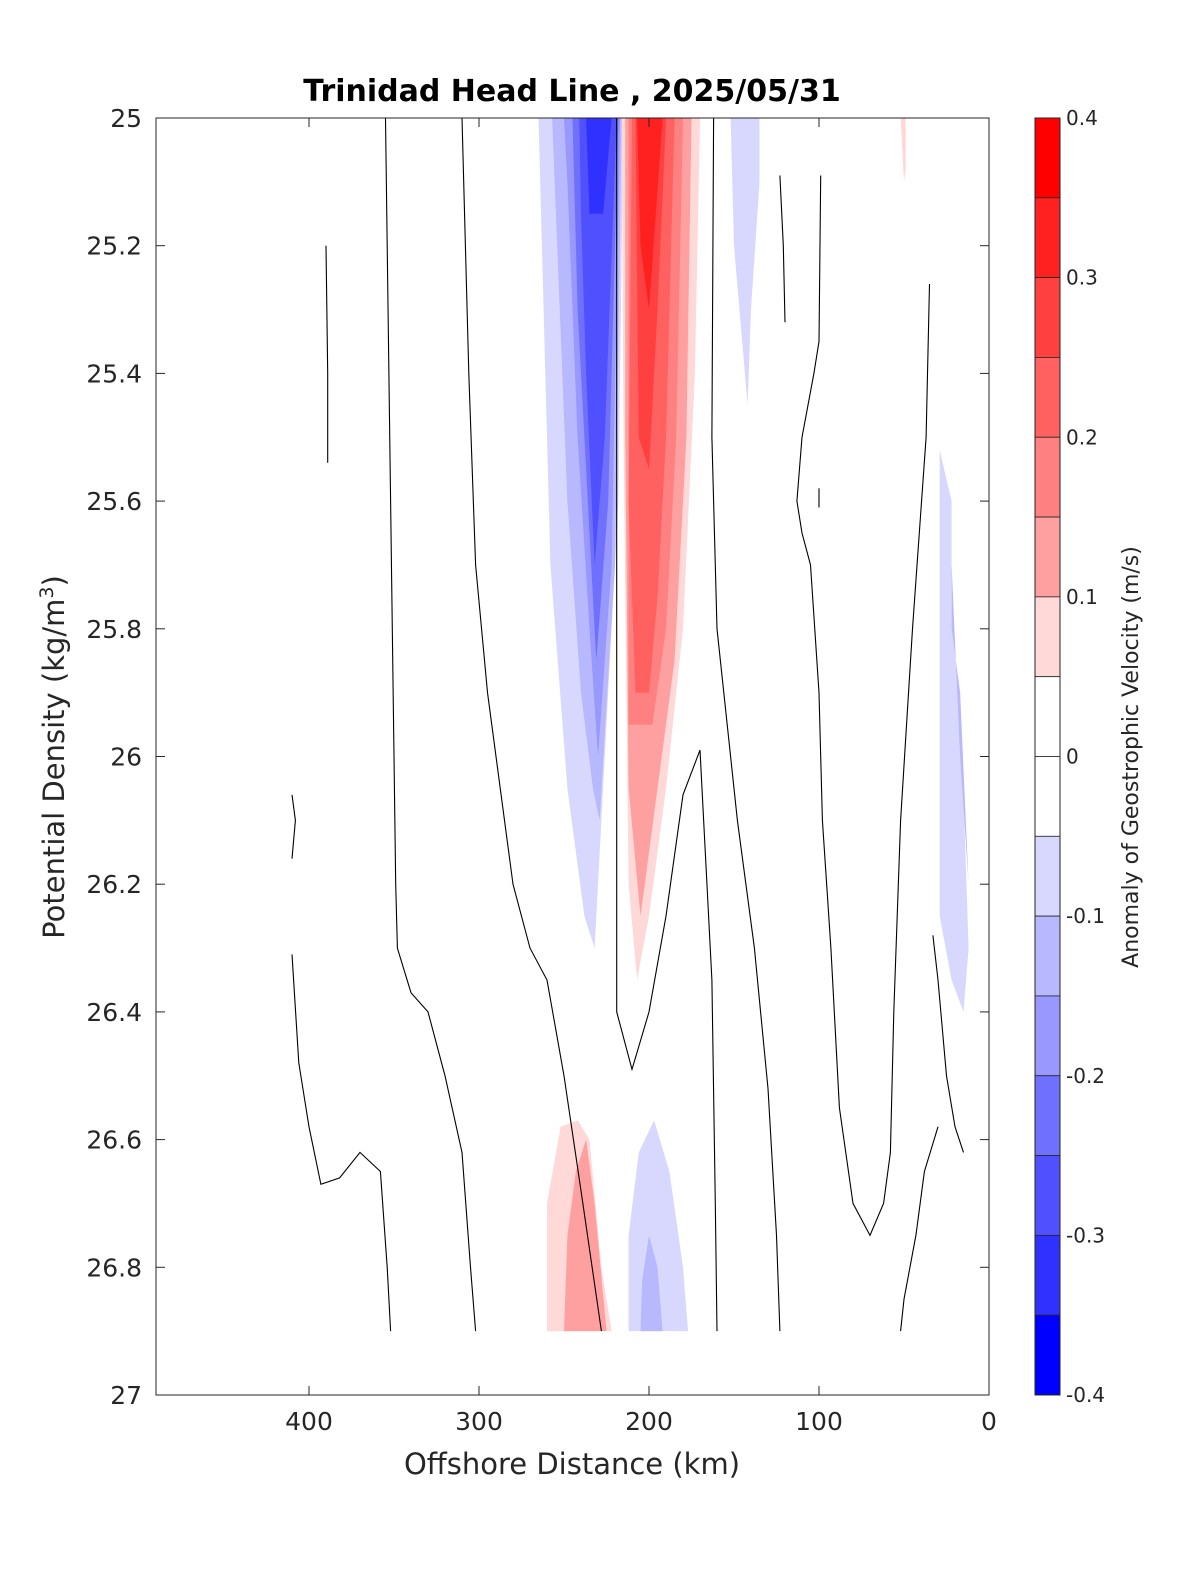  Describe the element at coordinates (114, 501) in the screenshot. I see `y-tick-label: 25.6` at that location.